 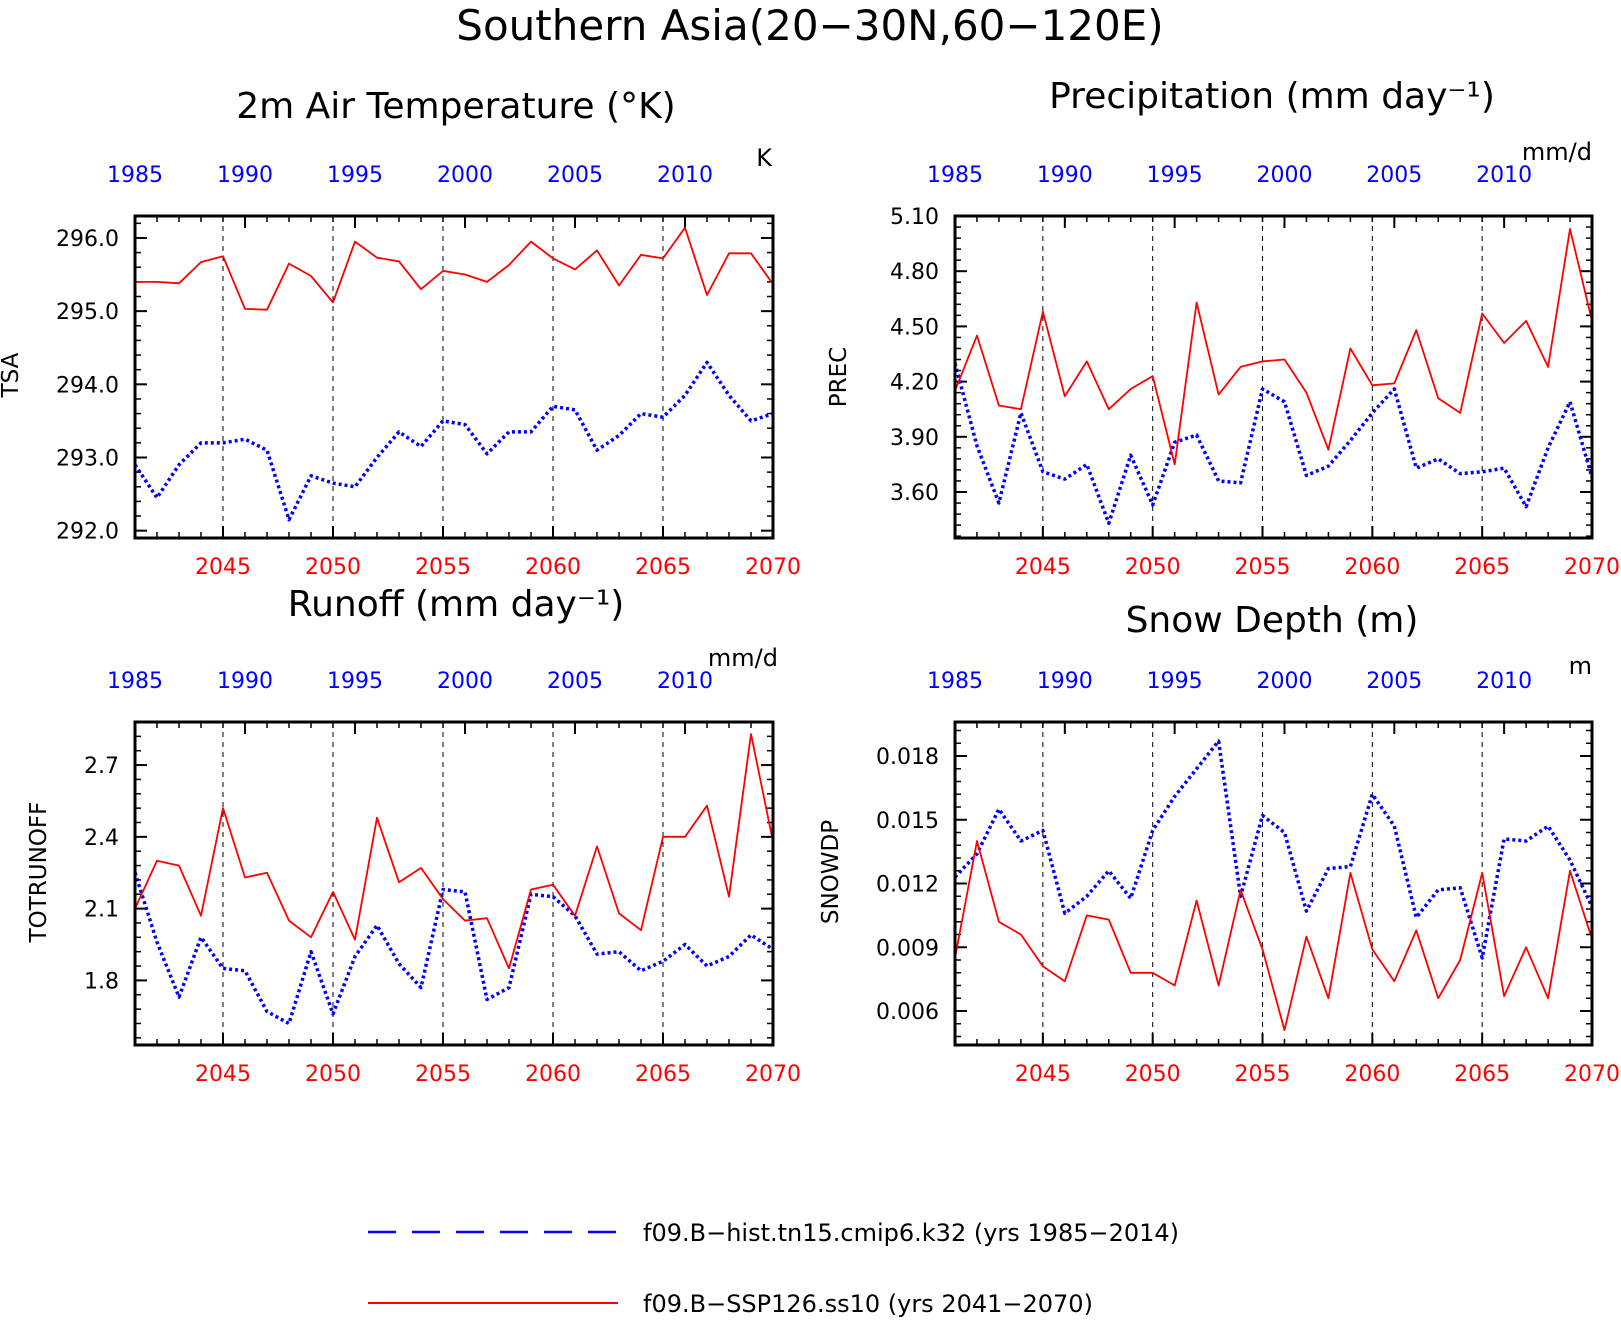 What do you see at coordinates (1272, 96) in the screenshot?
I see `panel-title: Precipitation (mm day⁻¹)` at bounding box center [1272, 96].